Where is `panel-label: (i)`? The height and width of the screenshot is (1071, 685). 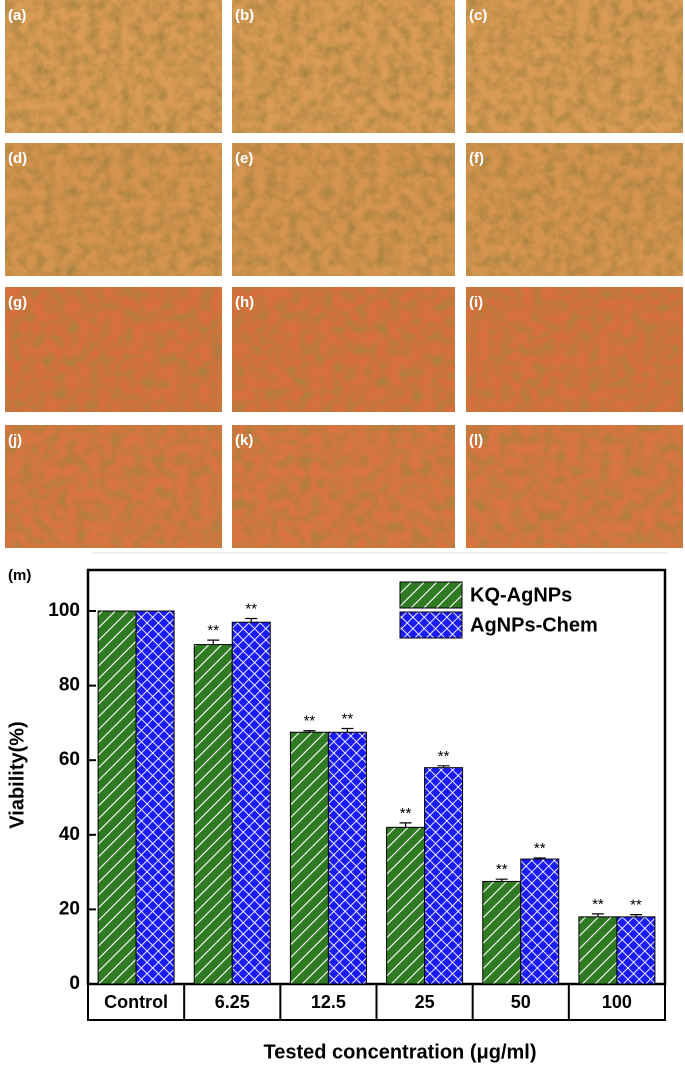 panel-label: (i) is located at coordinates (476, 302).